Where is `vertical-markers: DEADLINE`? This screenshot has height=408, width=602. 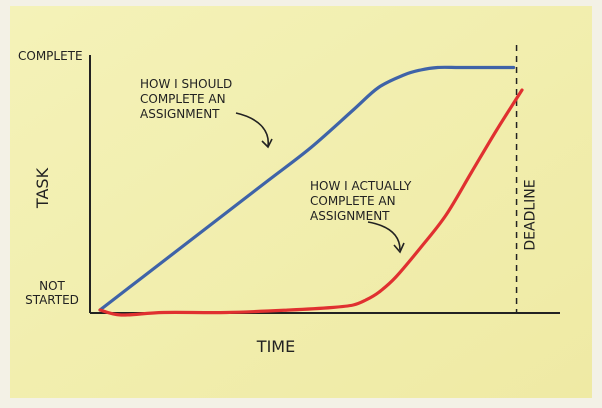 vertical-markers: DEADLINE is located at coordinates (527, 179).